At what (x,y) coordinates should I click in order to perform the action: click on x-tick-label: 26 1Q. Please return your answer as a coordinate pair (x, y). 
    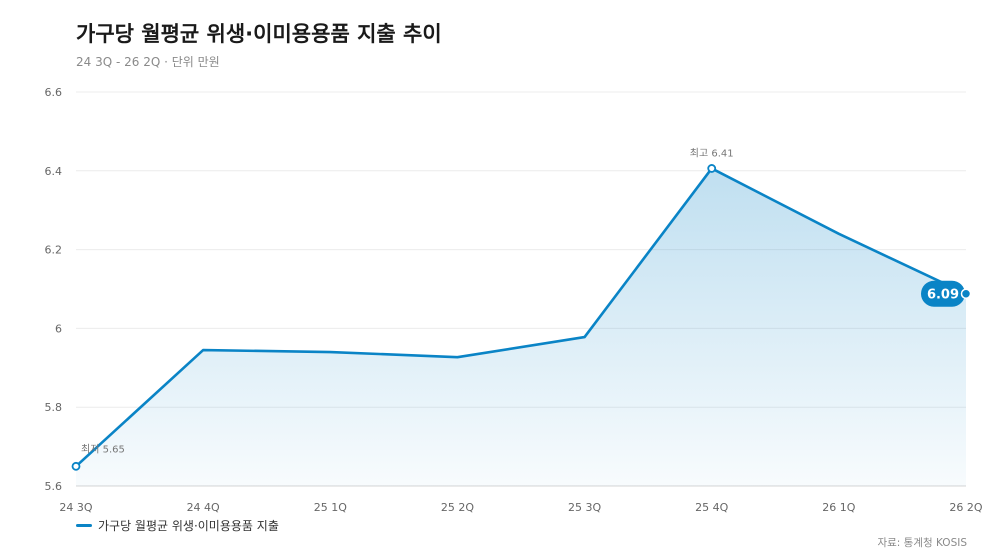
    Looking at the image, I should click on (838, 507).